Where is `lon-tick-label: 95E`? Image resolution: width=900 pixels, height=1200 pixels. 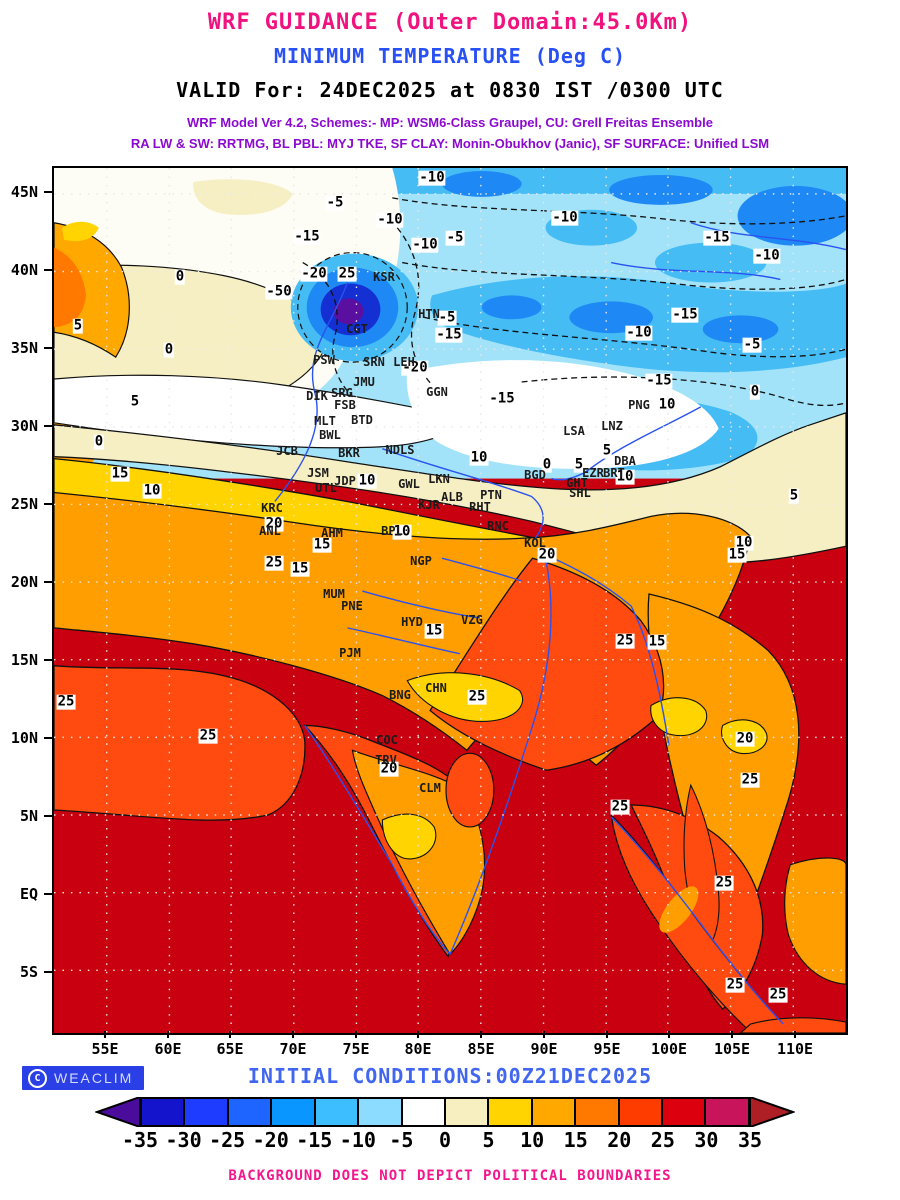
lon-tick-label: 95E is located at coordinates (607, 1049).